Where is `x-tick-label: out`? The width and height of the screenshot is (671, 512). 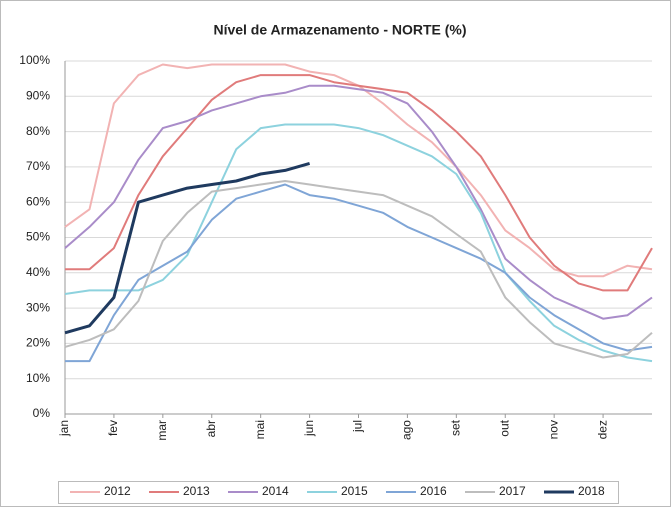 x-tick-label: out is located at coordinates (504, 427).